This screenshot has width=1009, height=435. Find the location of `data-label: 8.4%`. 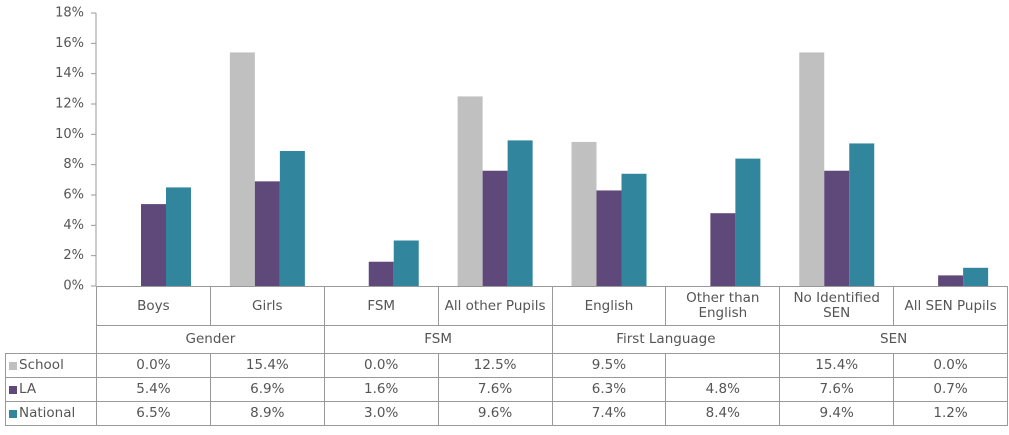

data-label: 8.4% is located at coordinates (723, 413).